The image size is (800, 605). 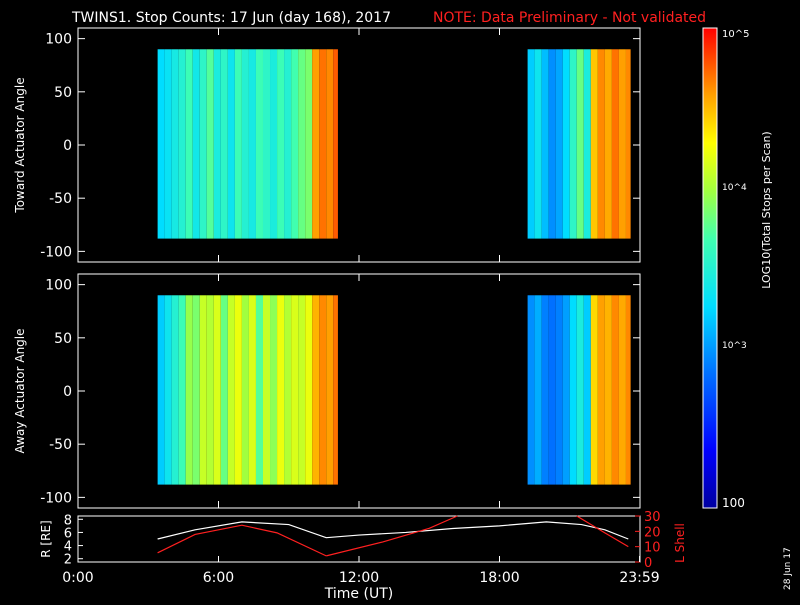 What do you see at coordinates (788, 568) in the screenshot?
I see `footer-date: 28 Jun 17` at bounding box center [788, 568].